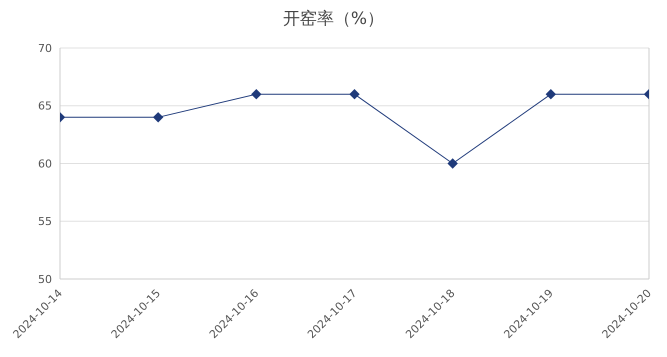 This screenshot has height=357, width=667. I want to click on y-tick-label: 55, so click(45, 221).